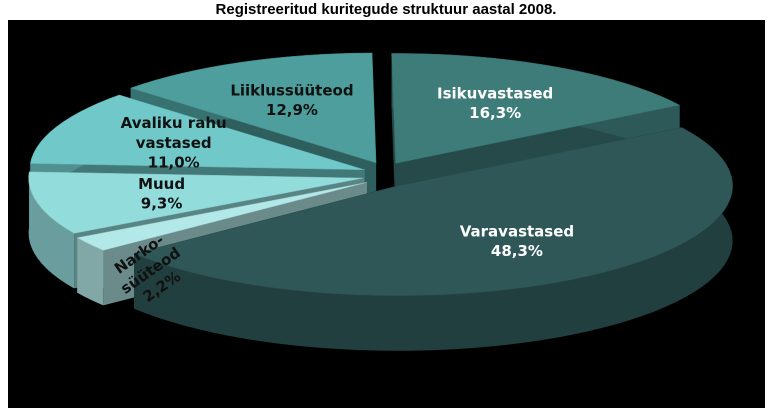 This screenshot has width=773, height=408. I want to click on value-label: 16,3%, so click(495, 113).